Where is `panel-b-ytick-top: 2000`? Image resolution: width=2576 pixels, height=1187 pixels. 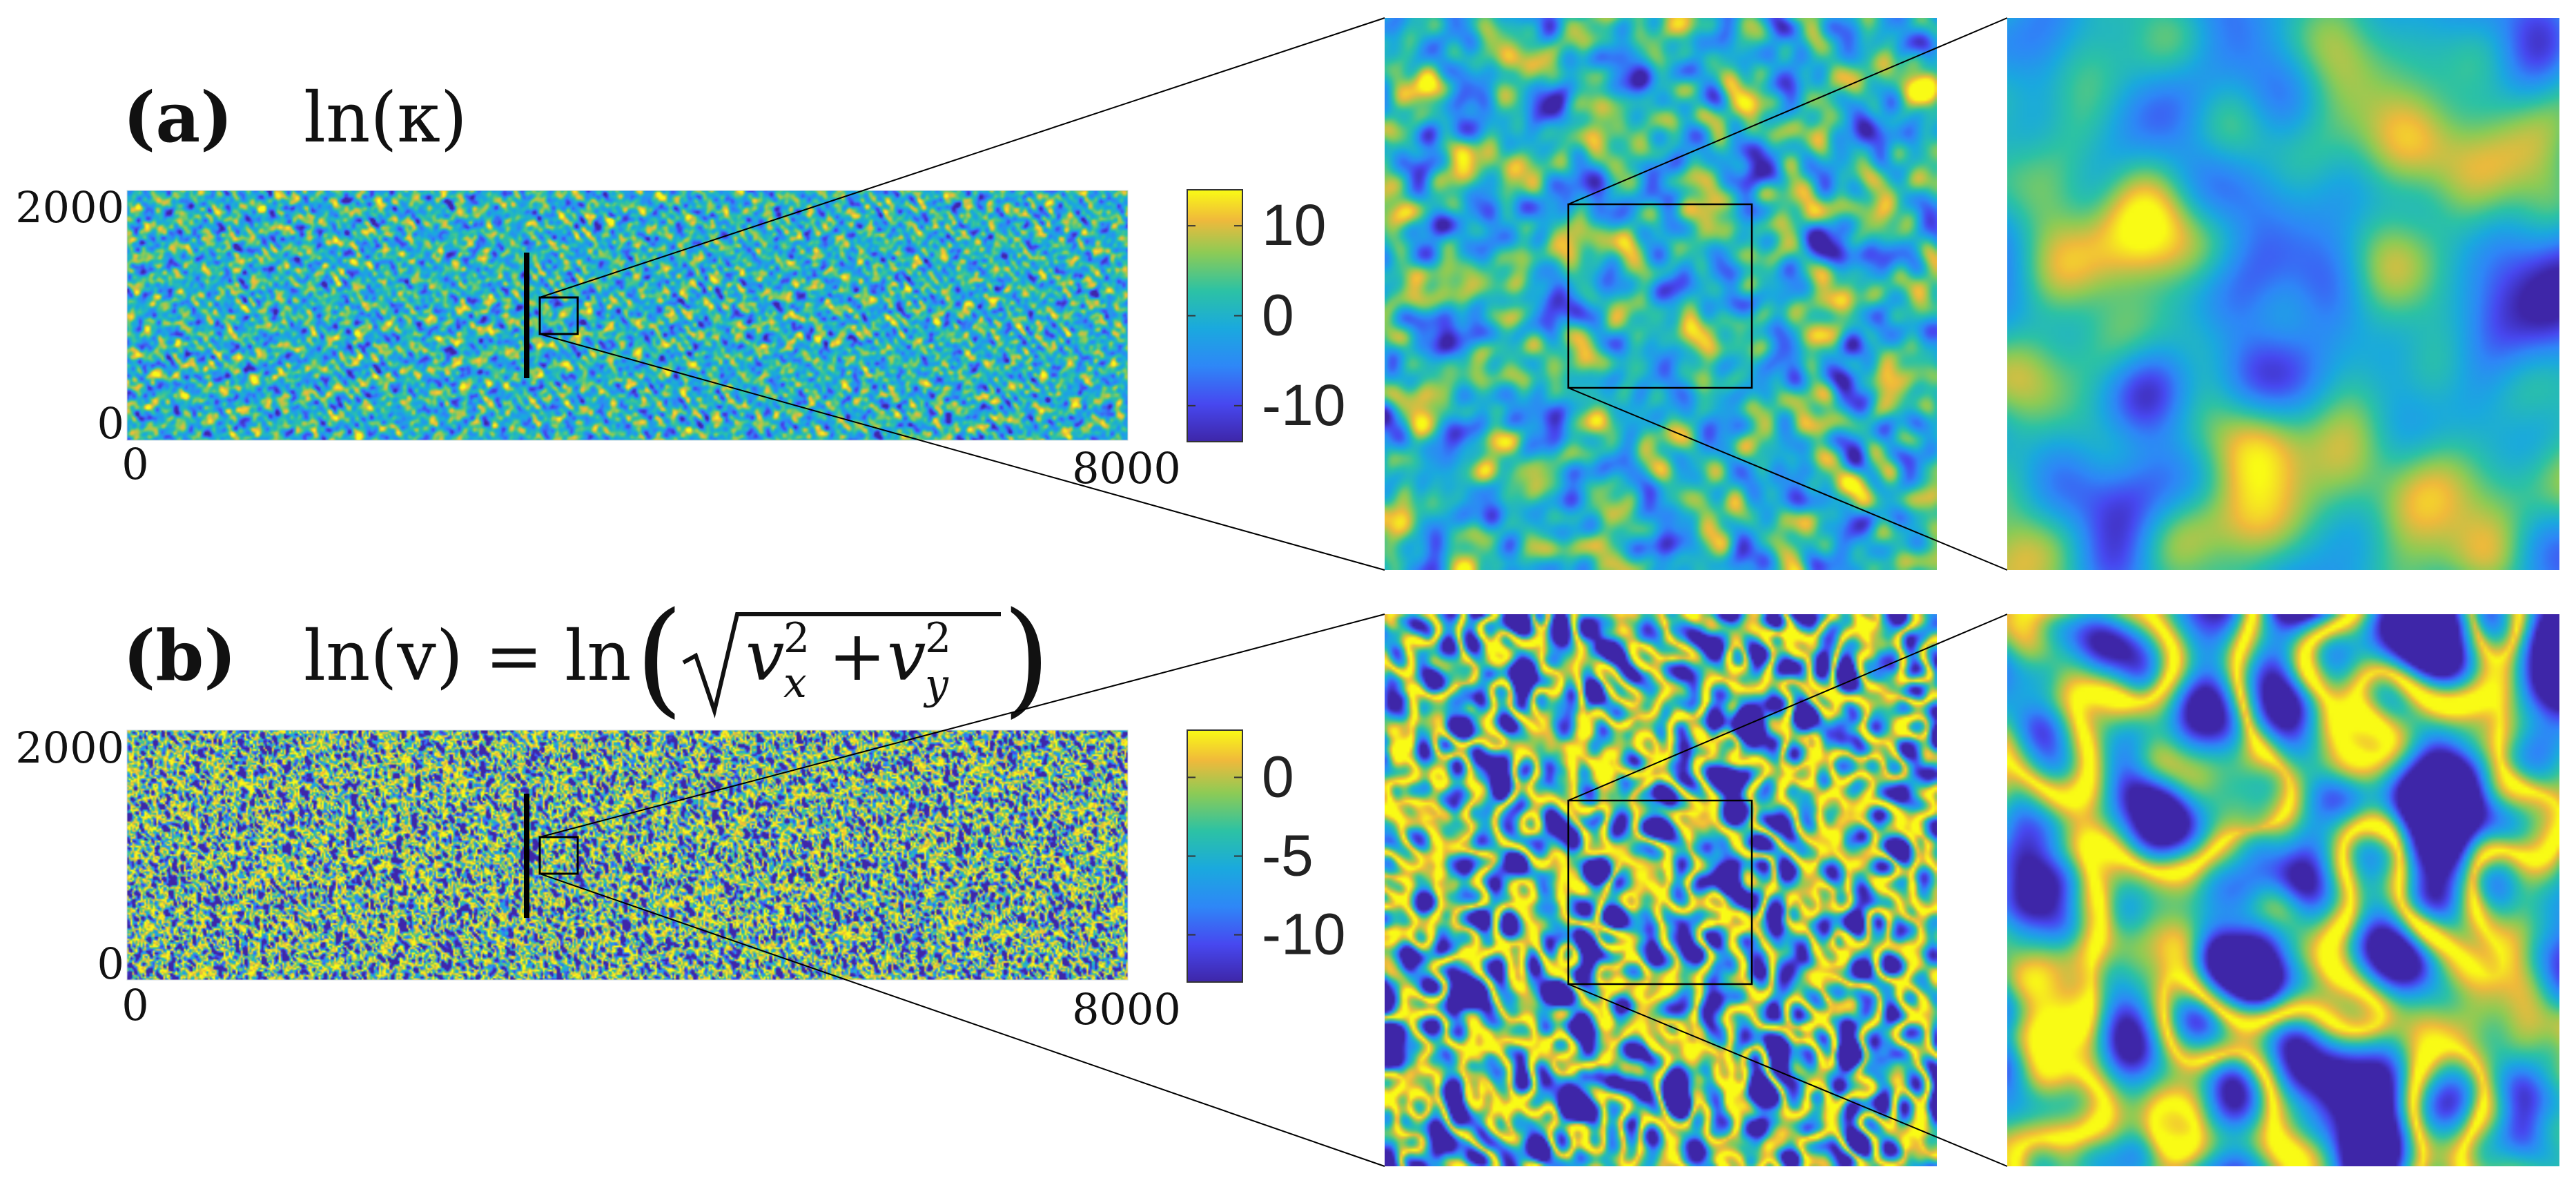 panel-b-ytick-top: 2000 is located at coordinates (69, 748).